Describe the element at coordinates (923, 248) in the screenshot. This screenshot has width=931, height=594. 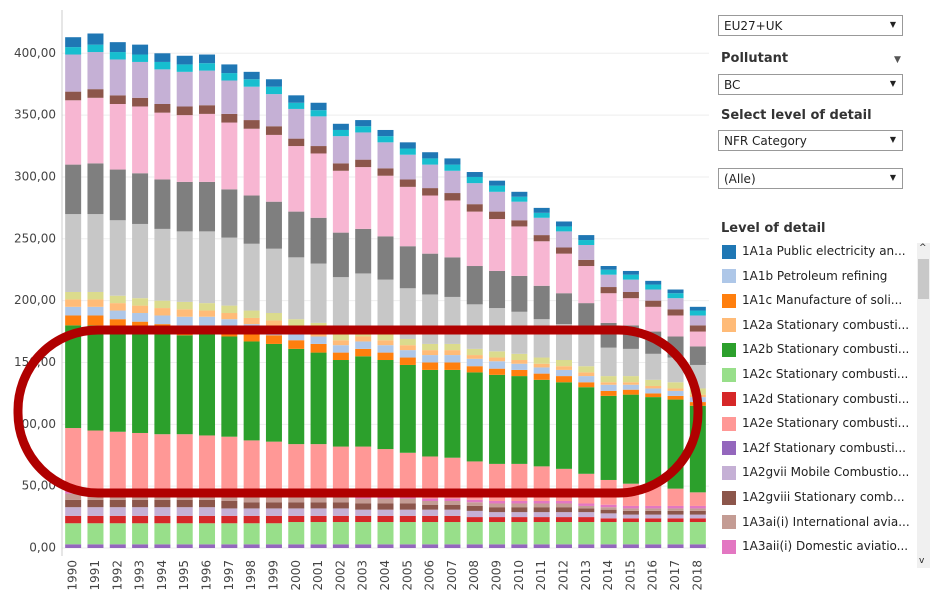
I see `scroll-up: ^` at that location.